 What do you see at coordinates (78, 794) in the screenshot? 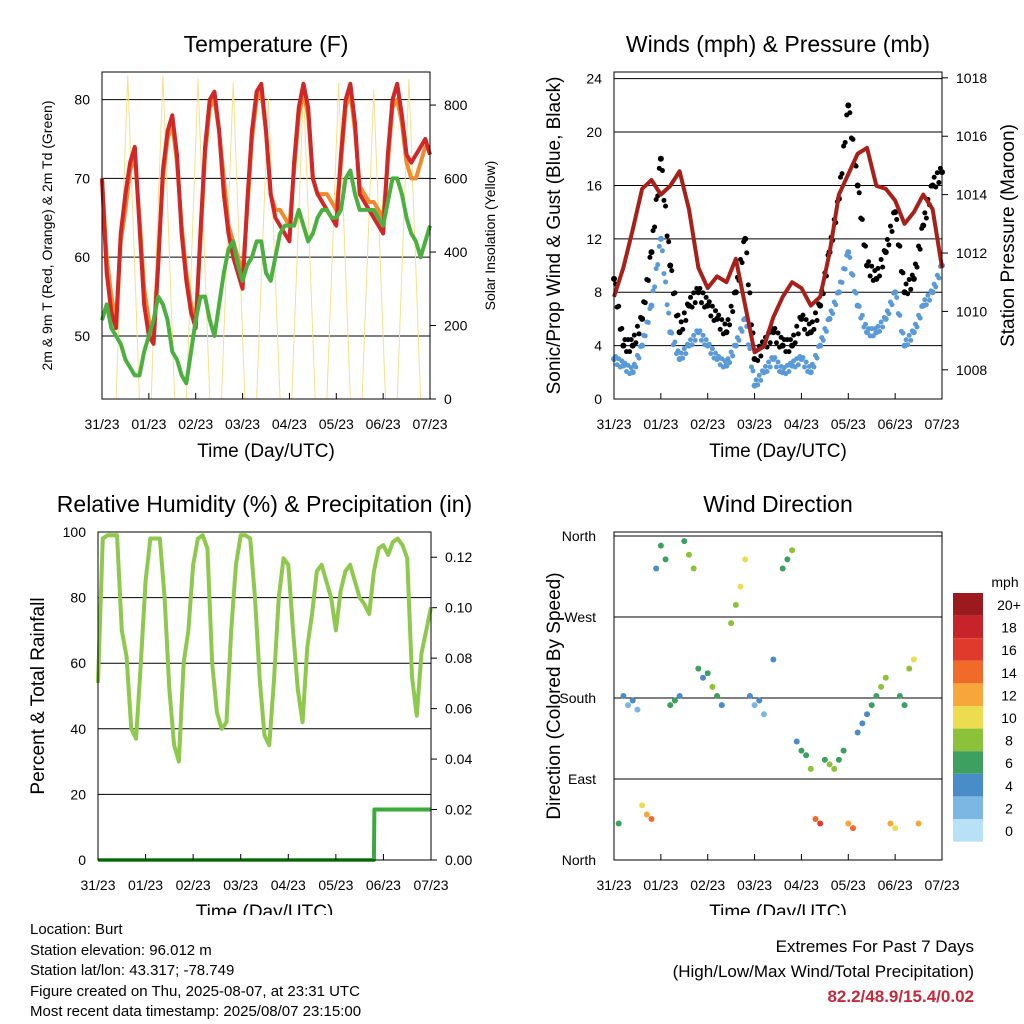
I see `y-tick-label: 20` at bounding box center [78, 794].